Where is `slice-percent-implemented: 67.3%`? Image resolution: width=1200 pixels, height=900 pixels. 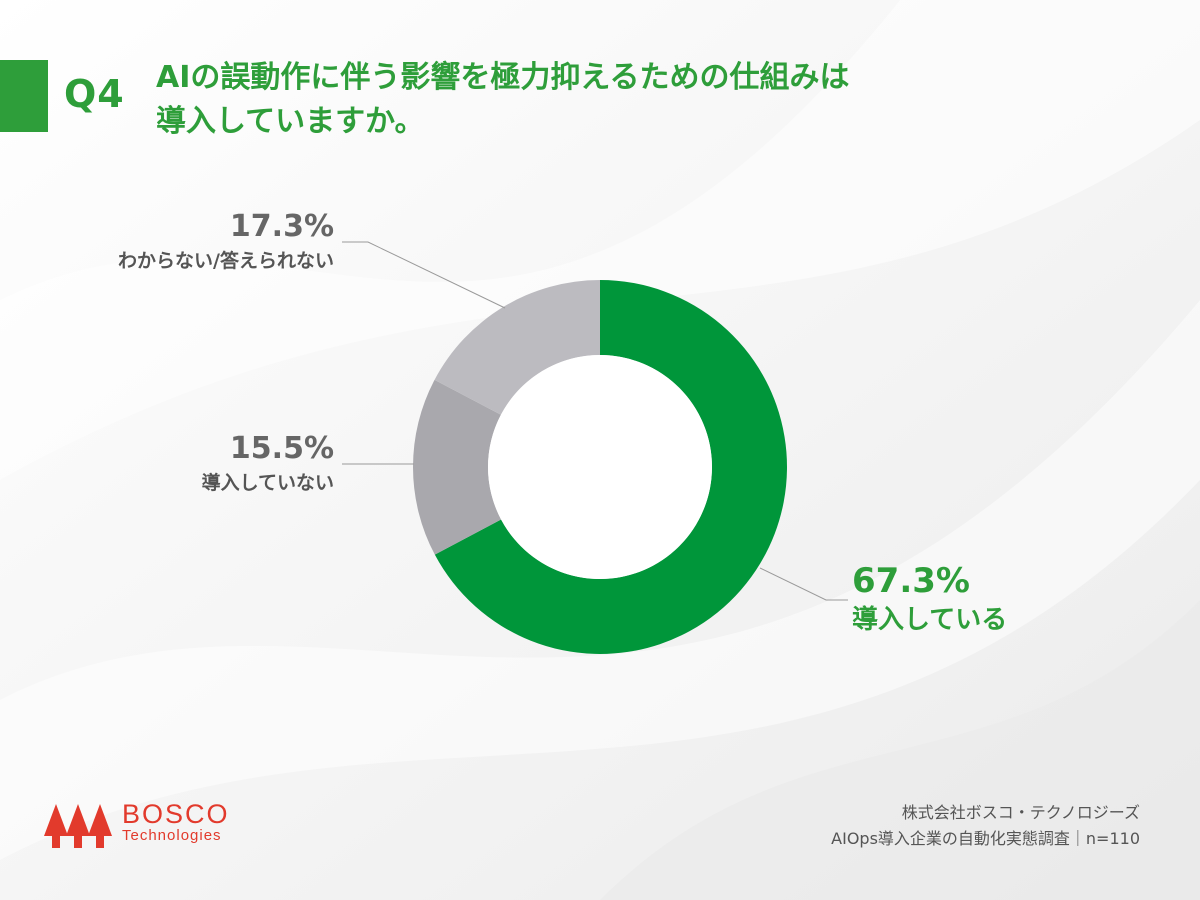 slice-percent-implemented: 67.3% is located at coordinates (911, 581).